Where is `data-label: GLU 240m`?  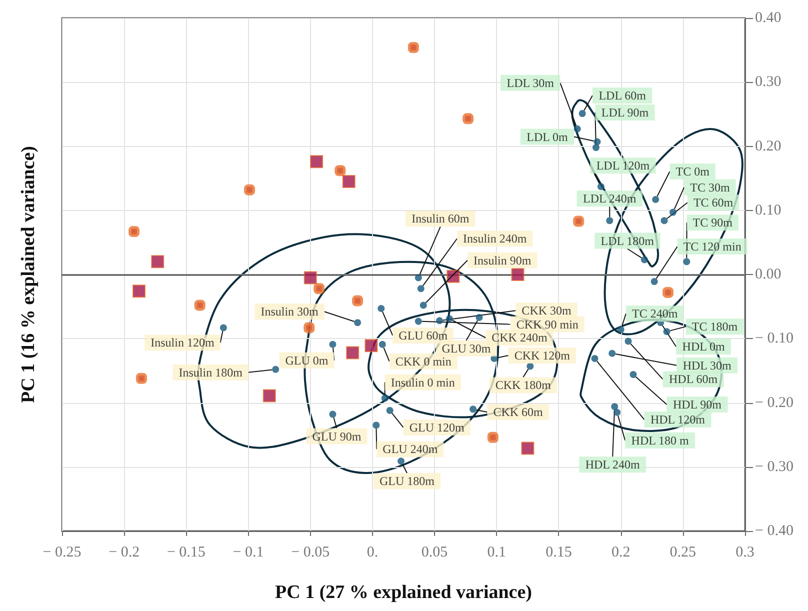
data-label: GLU 240m is located at coordinates (410, 449).